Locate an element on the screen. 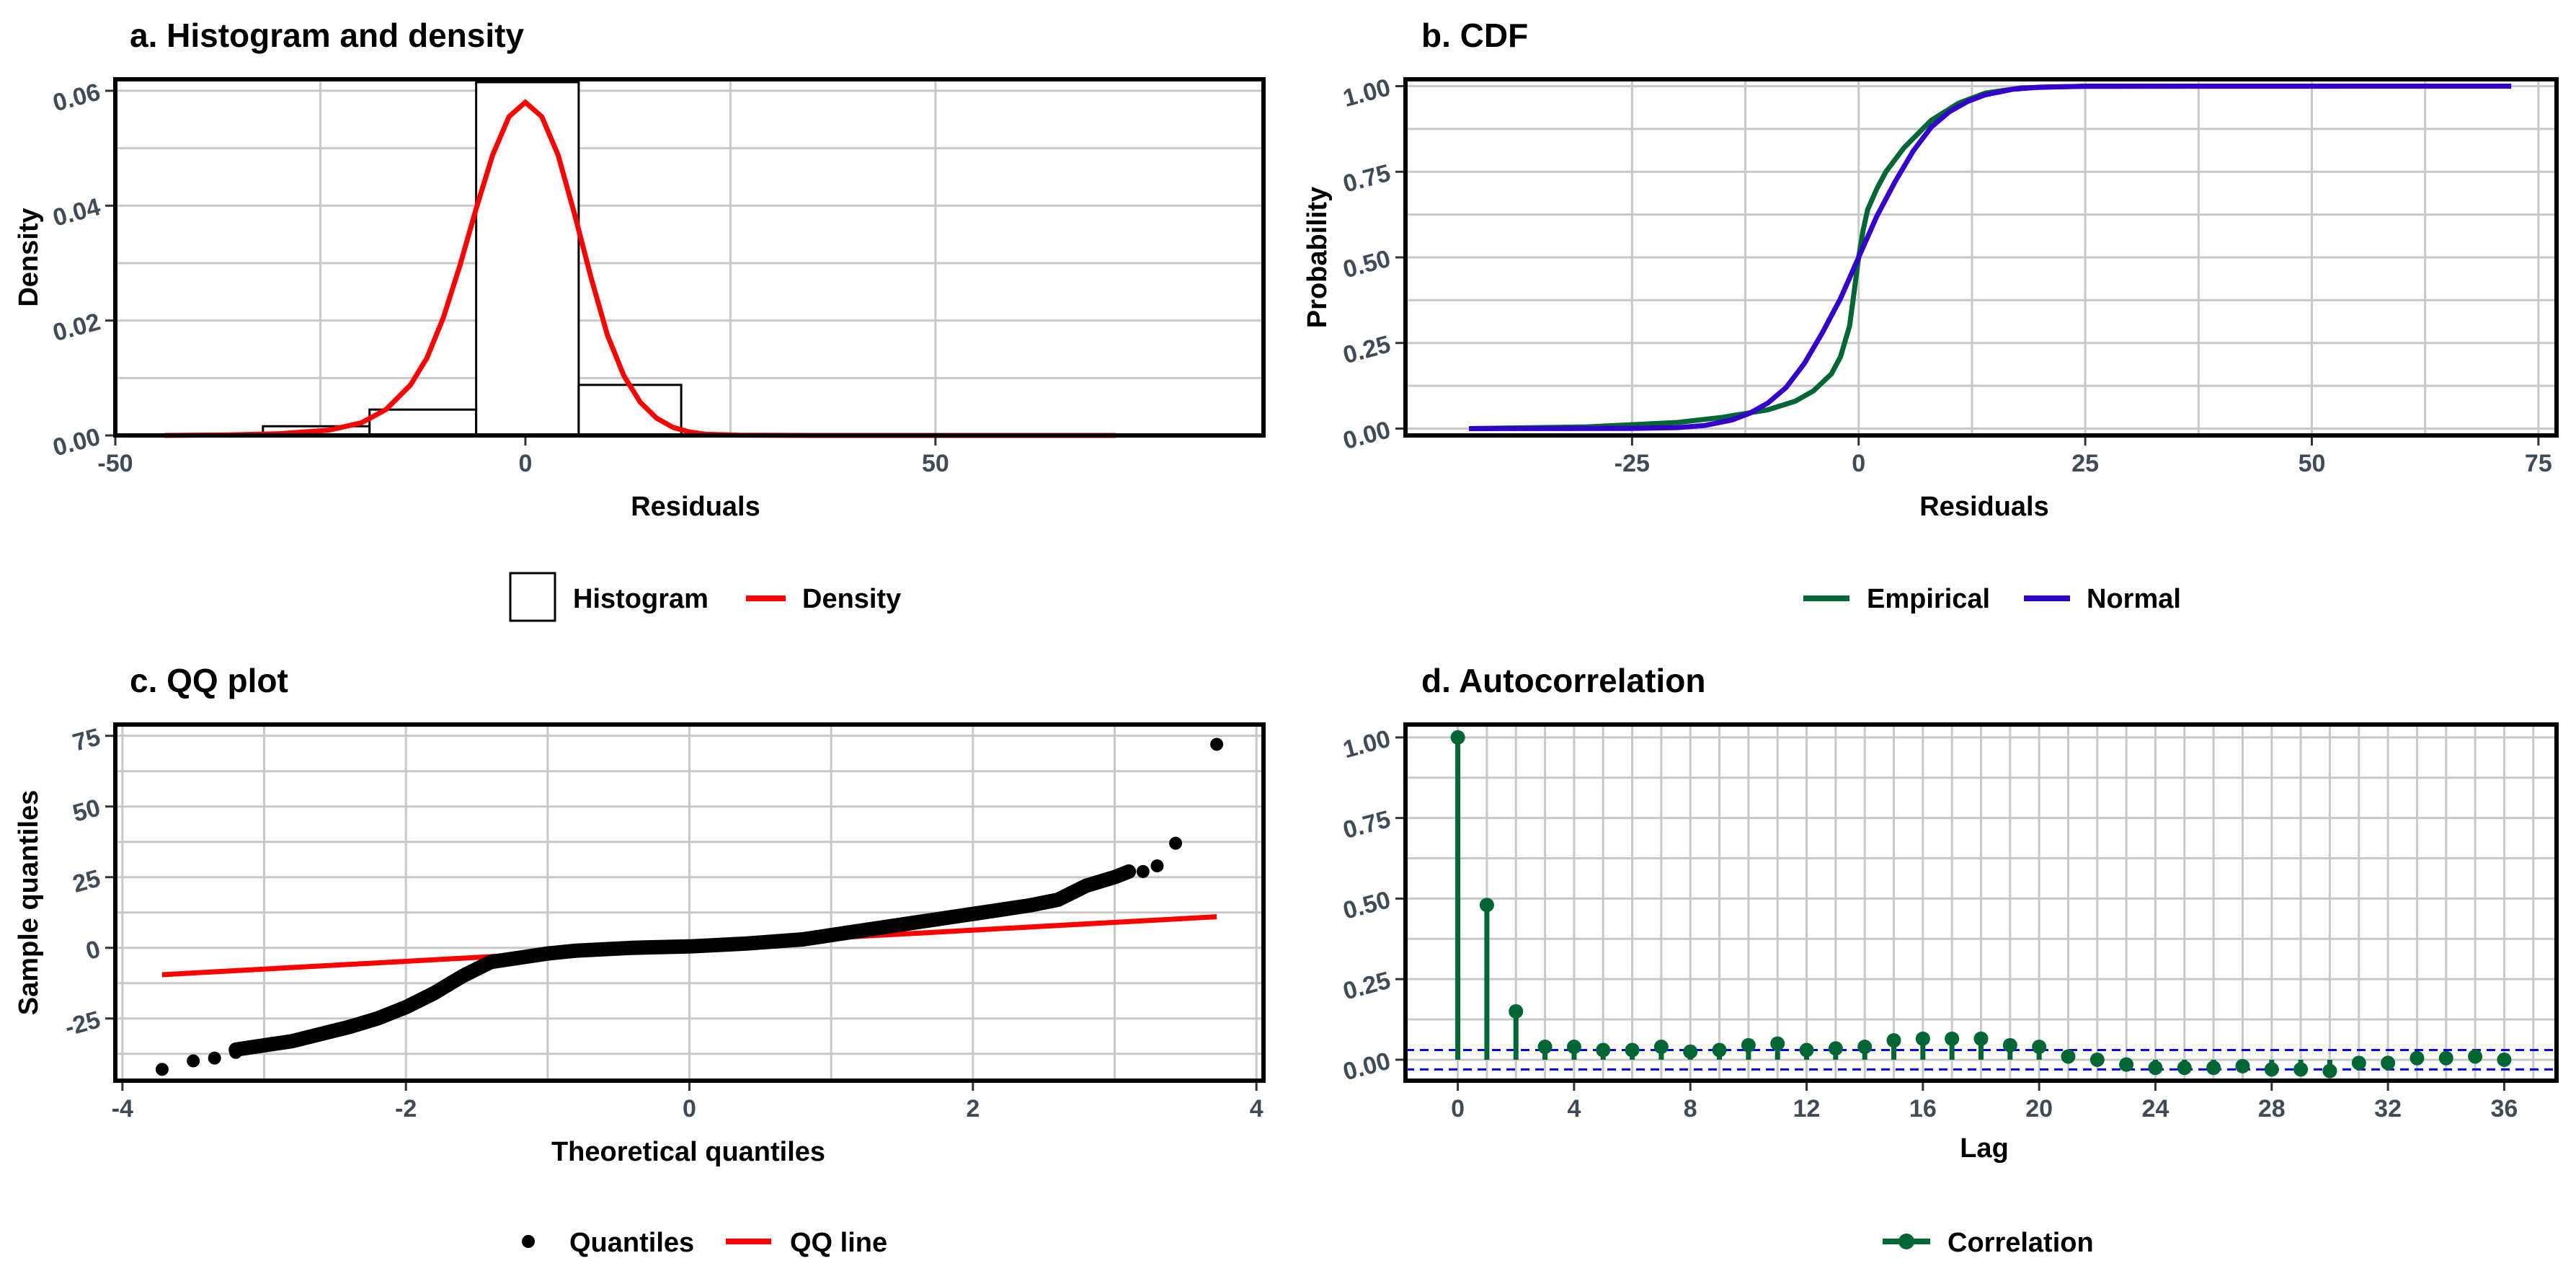 The width and height of the screenshot is (2576, 1271). panel-a-title: a. Histogram and density is located at coordinates (327, 35).